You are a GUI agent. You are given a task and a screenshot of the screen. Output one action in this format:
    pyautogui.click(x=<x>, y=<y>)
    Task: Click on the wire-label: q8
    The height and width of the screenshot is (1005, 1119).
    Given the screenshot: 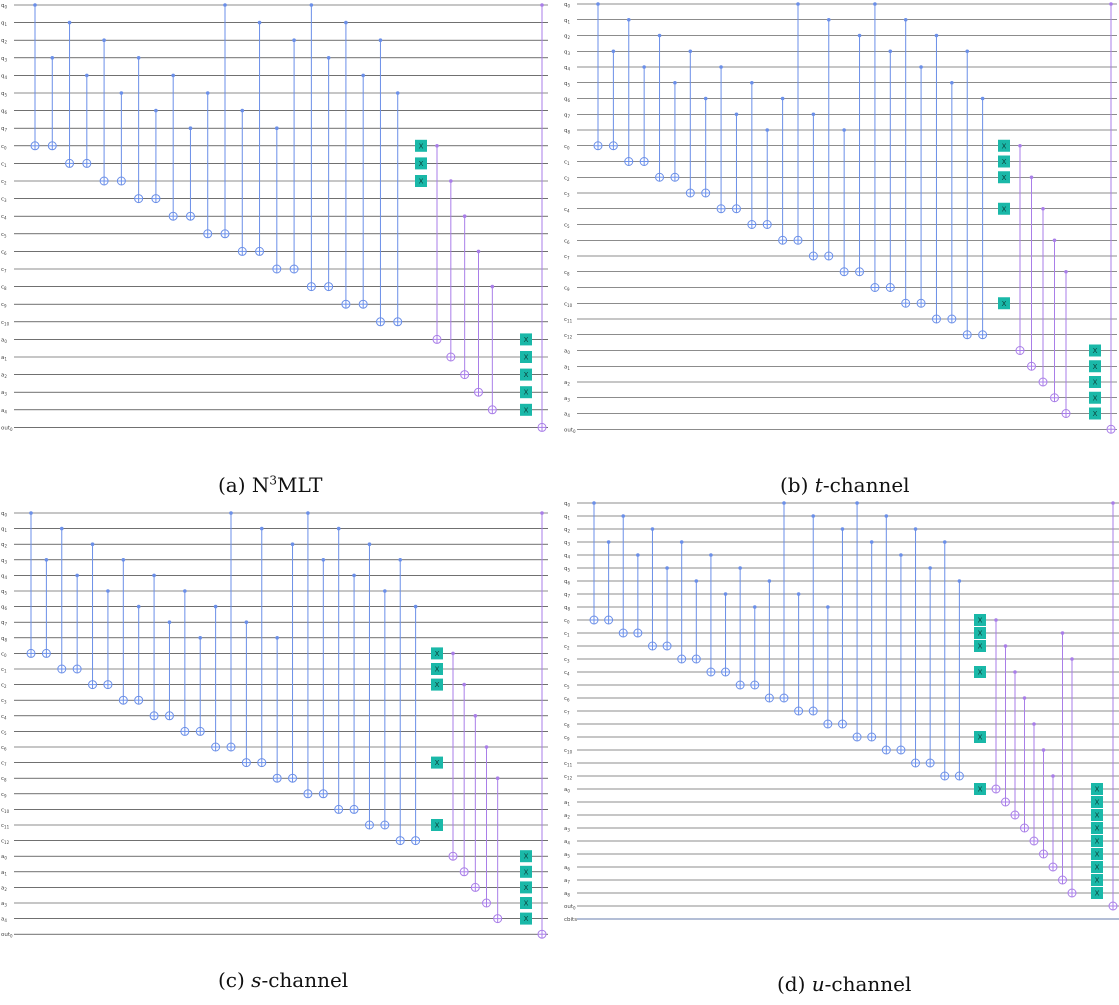 What is the action you would take?
    pyautogui.click(x=4, y=639)
    